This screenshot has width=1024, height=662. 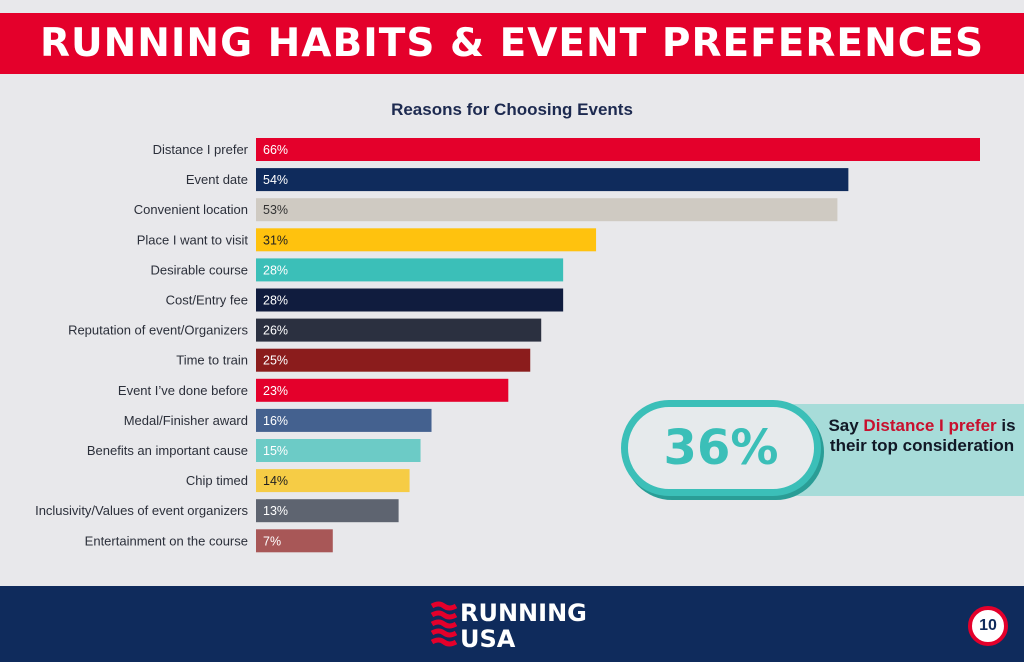 I want to click on category-label: Event date, so click(x=217, y=179).